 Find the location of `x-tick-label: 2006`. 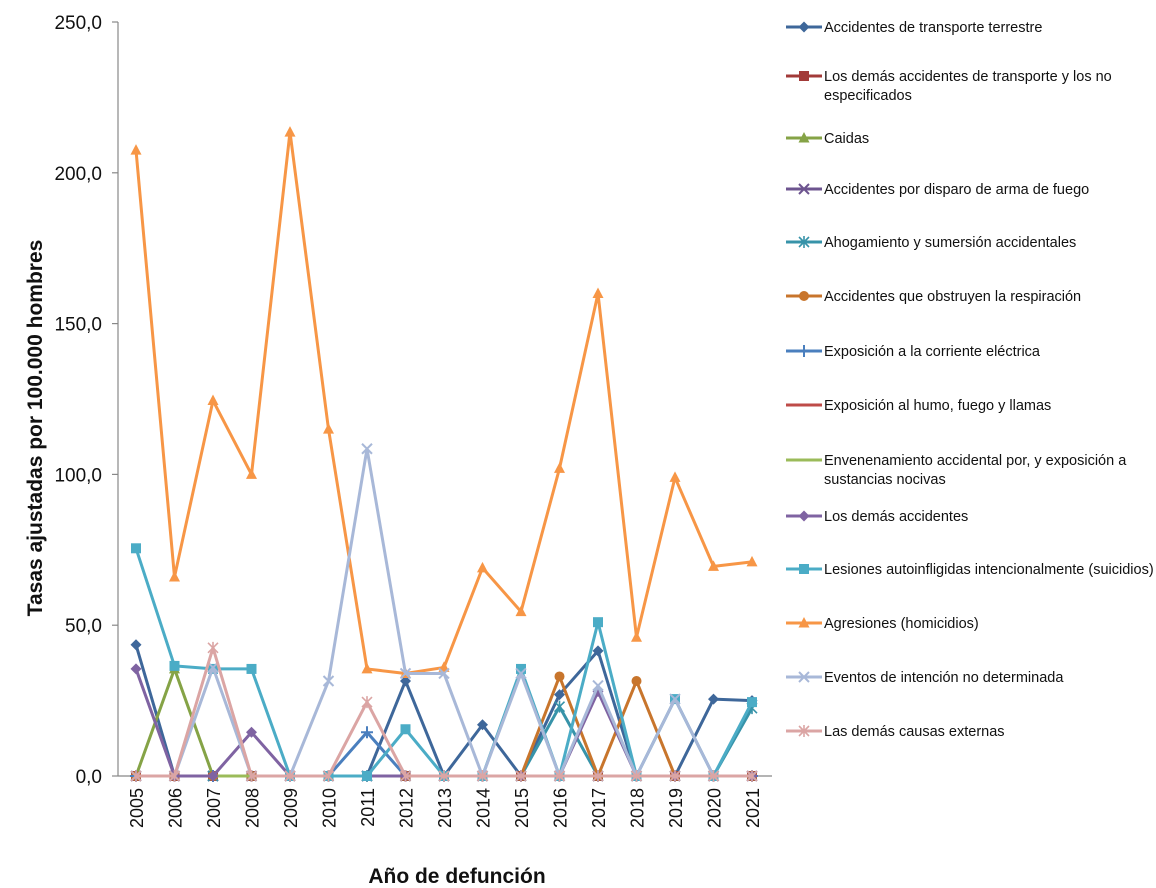

x-tick-label: 2006 is located at coordinates (176, 808).